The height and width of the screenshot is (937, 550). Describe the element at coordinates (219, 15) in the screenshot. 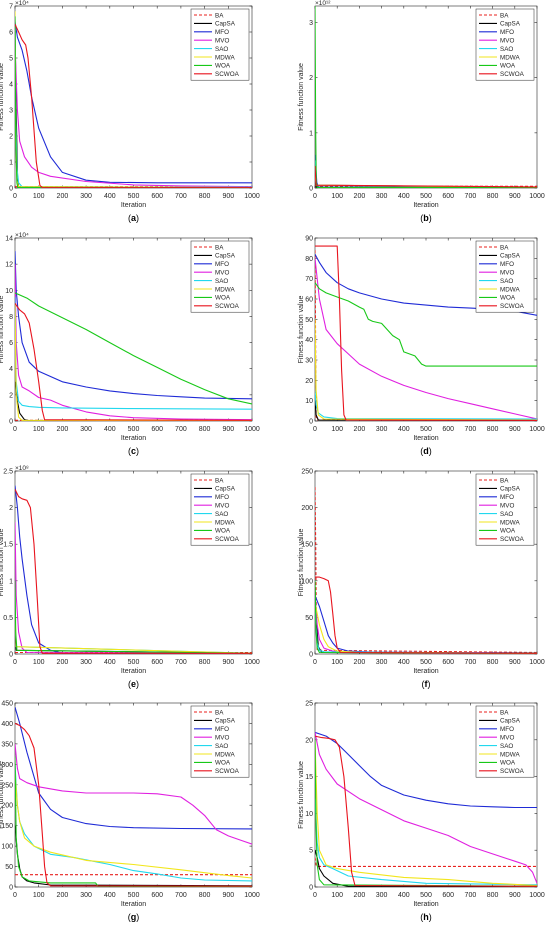

I see `legend-label: BA` at that location.